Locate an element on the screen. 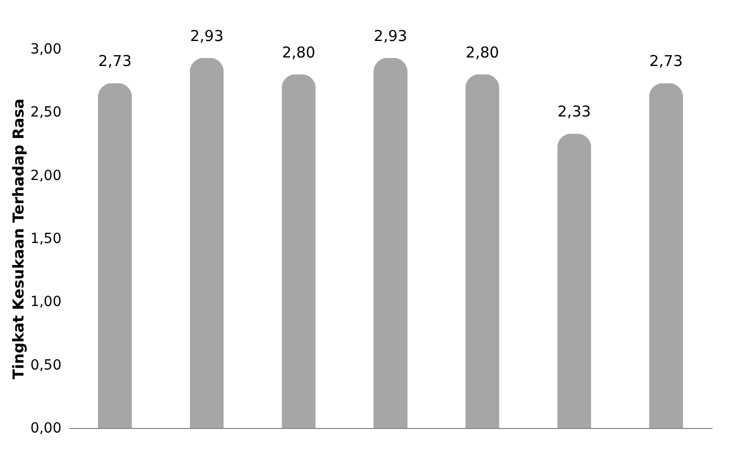 Image resolution: width=732 pixels, height=450 pixels. y-tick-label: 2,50 is located at coordinates (46, 112).